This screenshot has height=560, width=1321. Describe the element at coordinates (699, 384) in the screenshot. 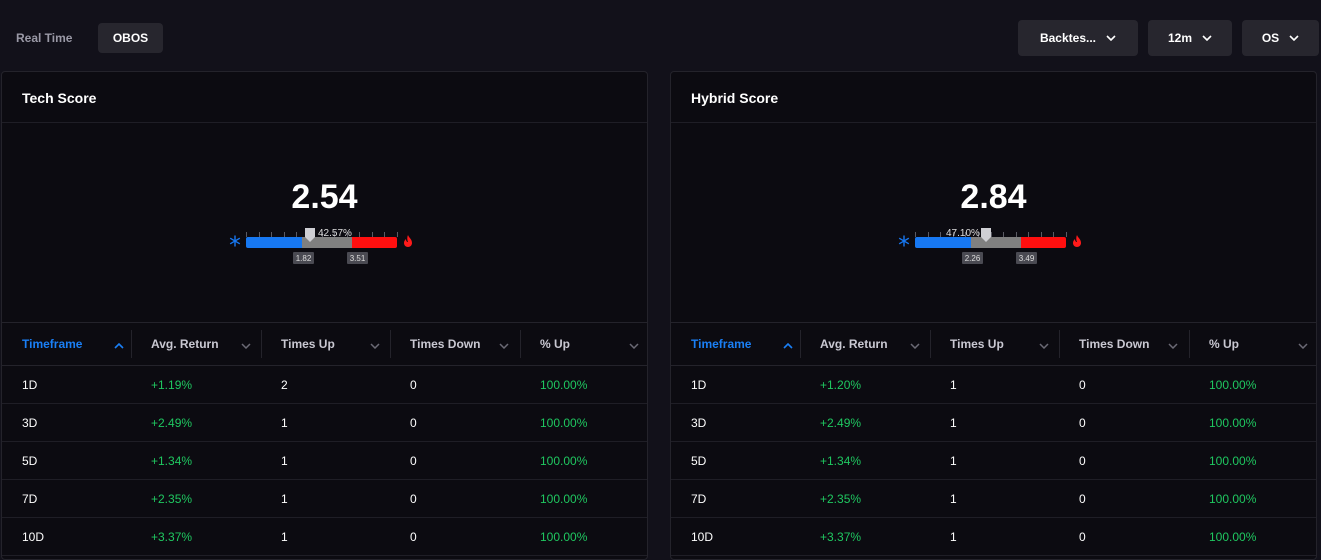

I see `cell-timeframe: 1D` at that location.